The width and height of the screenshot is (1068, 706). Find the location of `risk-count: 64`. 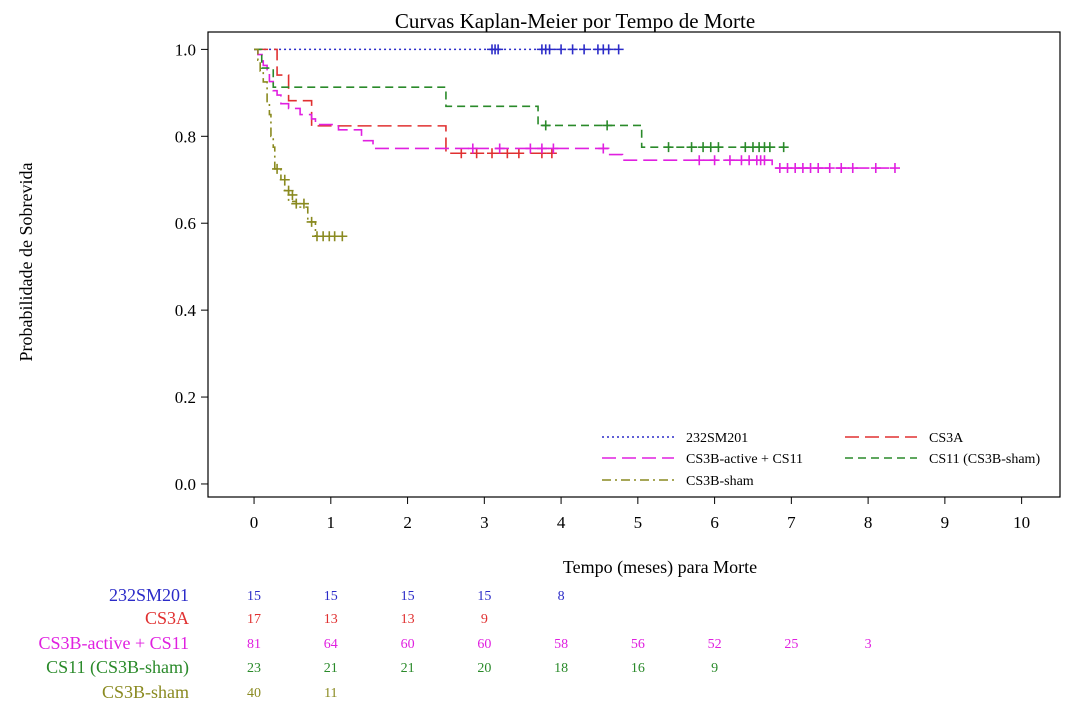

risk-count: 64 is located at coordinates (331, 644).